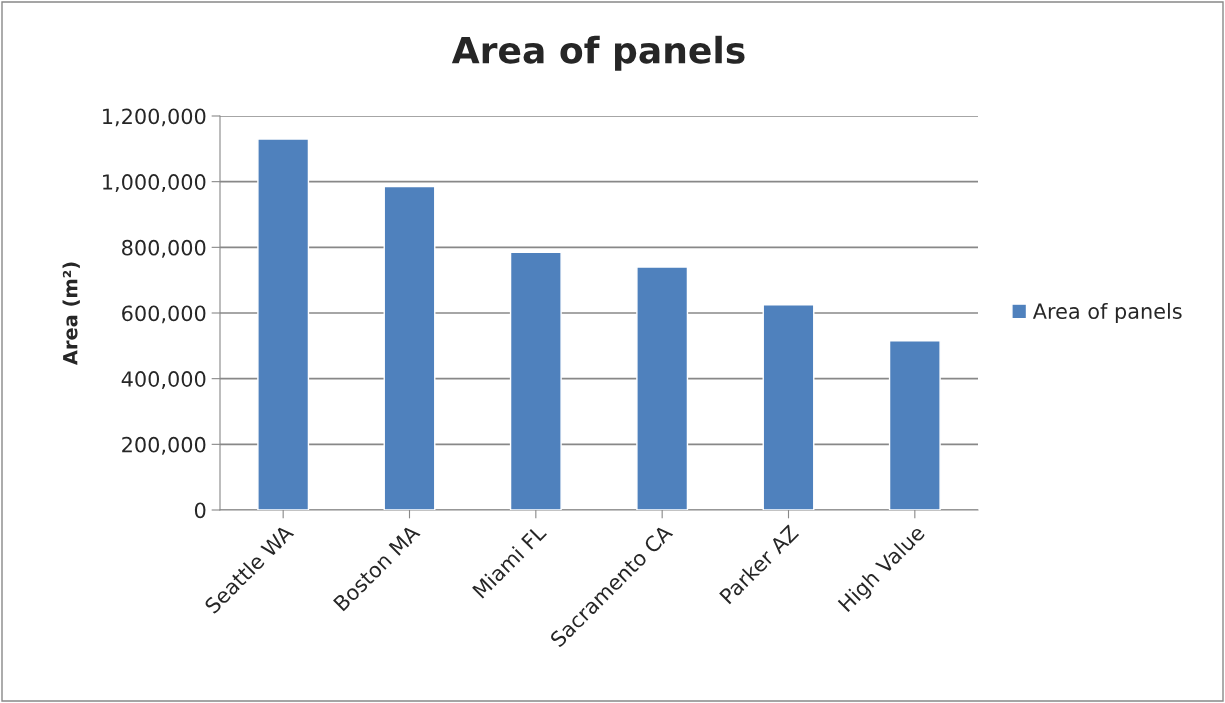 The width and height of the screenshot is (1225, 703). What do you see at coordinates (163, 380) in the screenshot?
I see `y-tick-label: 400,000` at bounding box center [163, 380].